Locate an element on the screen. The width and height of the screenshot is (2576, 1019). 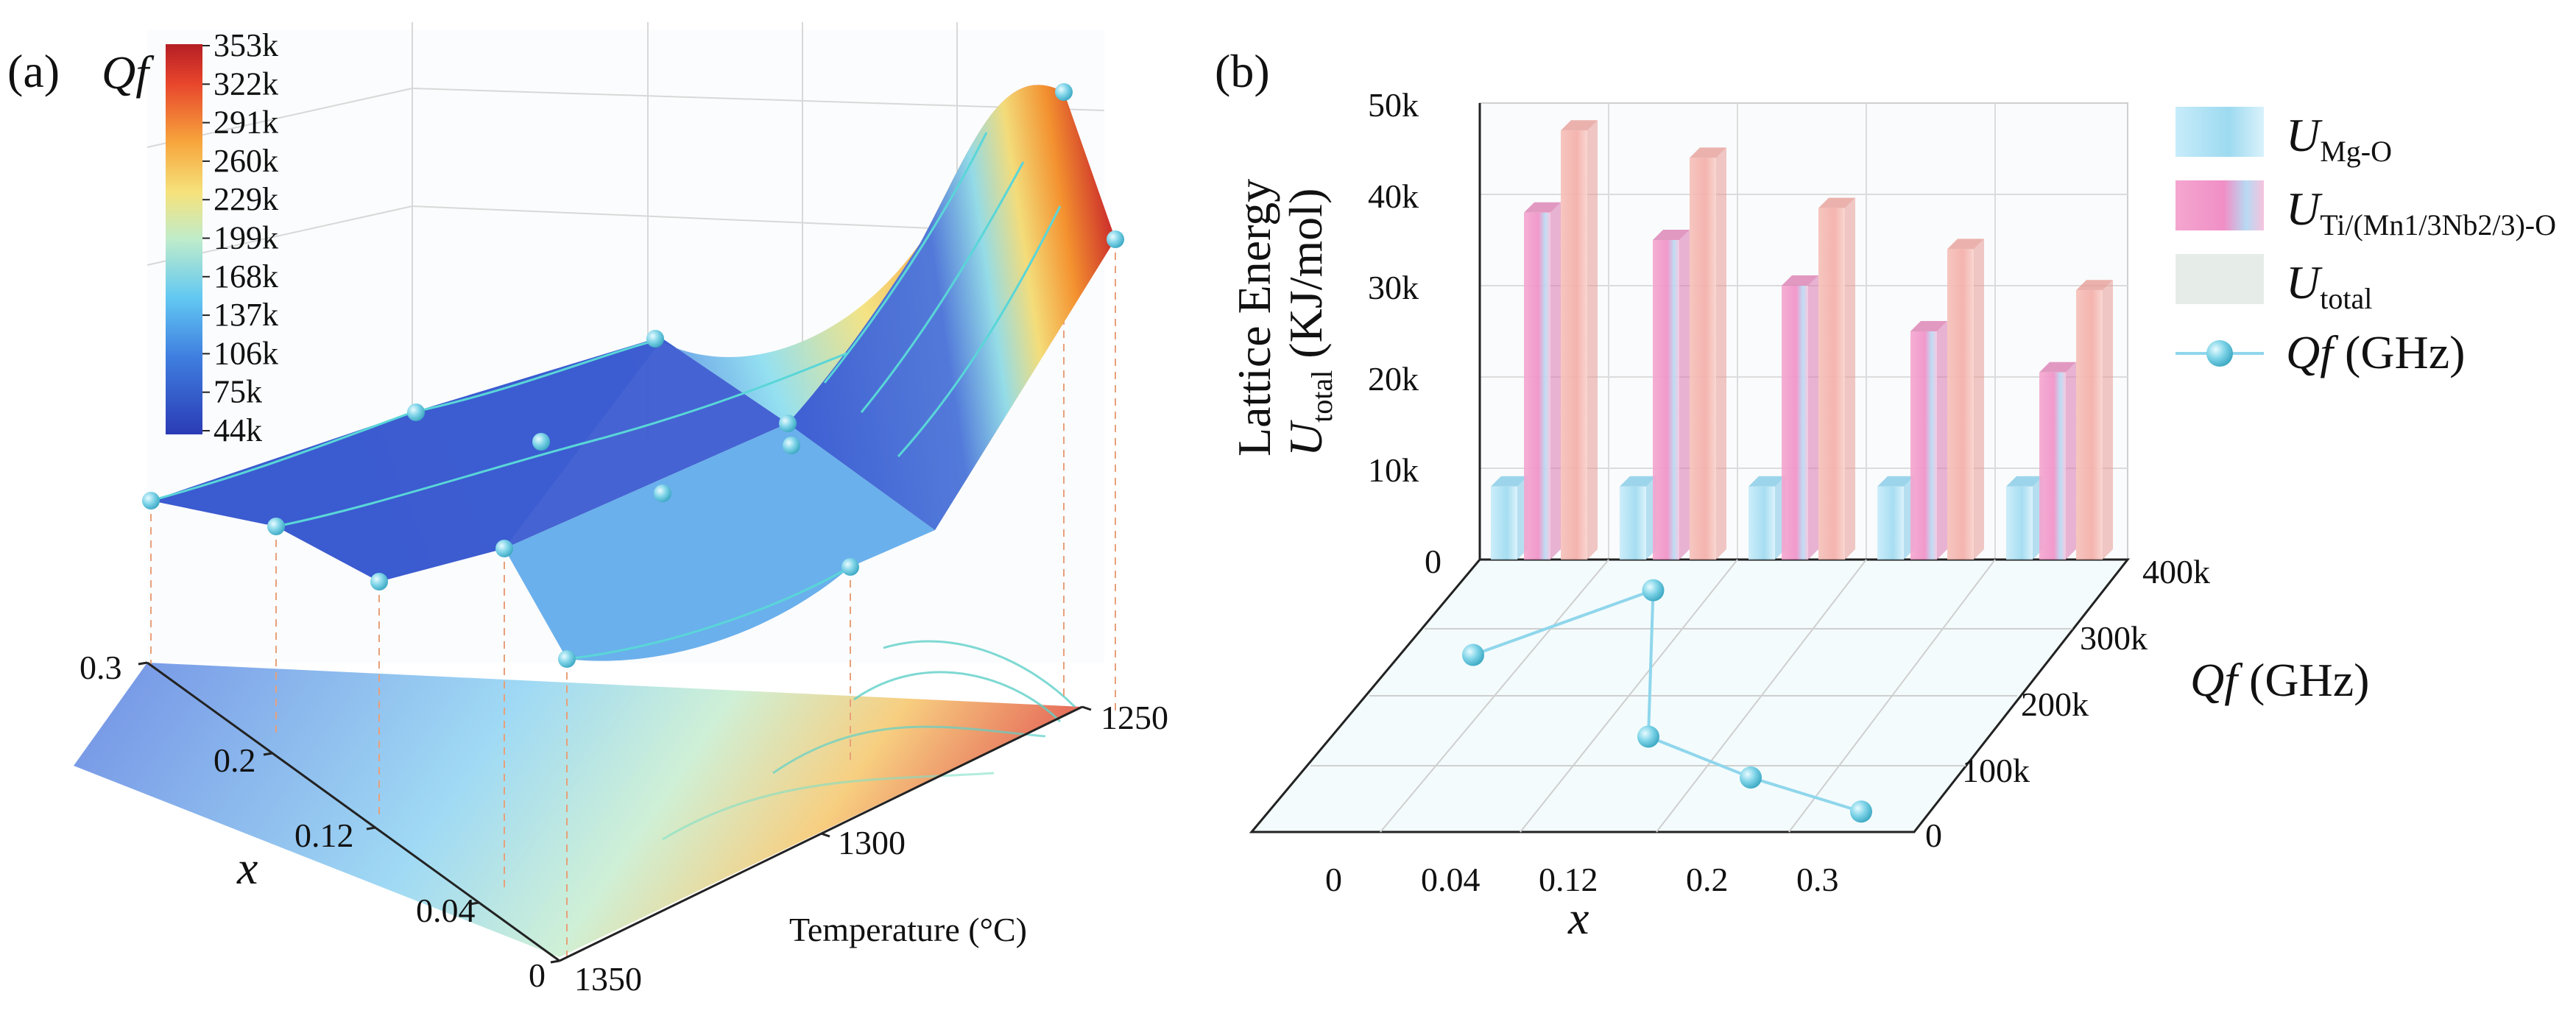
panel-a-temp-axis-label: Temperature (°C) is located at coordinates (908, 929).